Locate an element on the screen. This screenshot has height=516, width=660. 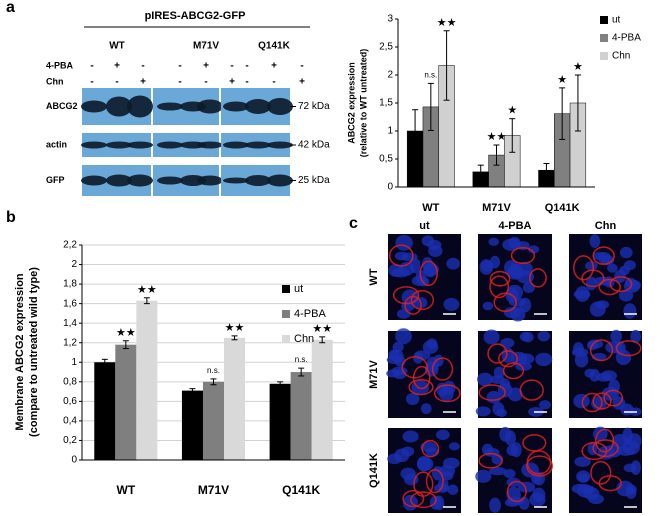
panel-label: c is located at coordinates (353, 223).